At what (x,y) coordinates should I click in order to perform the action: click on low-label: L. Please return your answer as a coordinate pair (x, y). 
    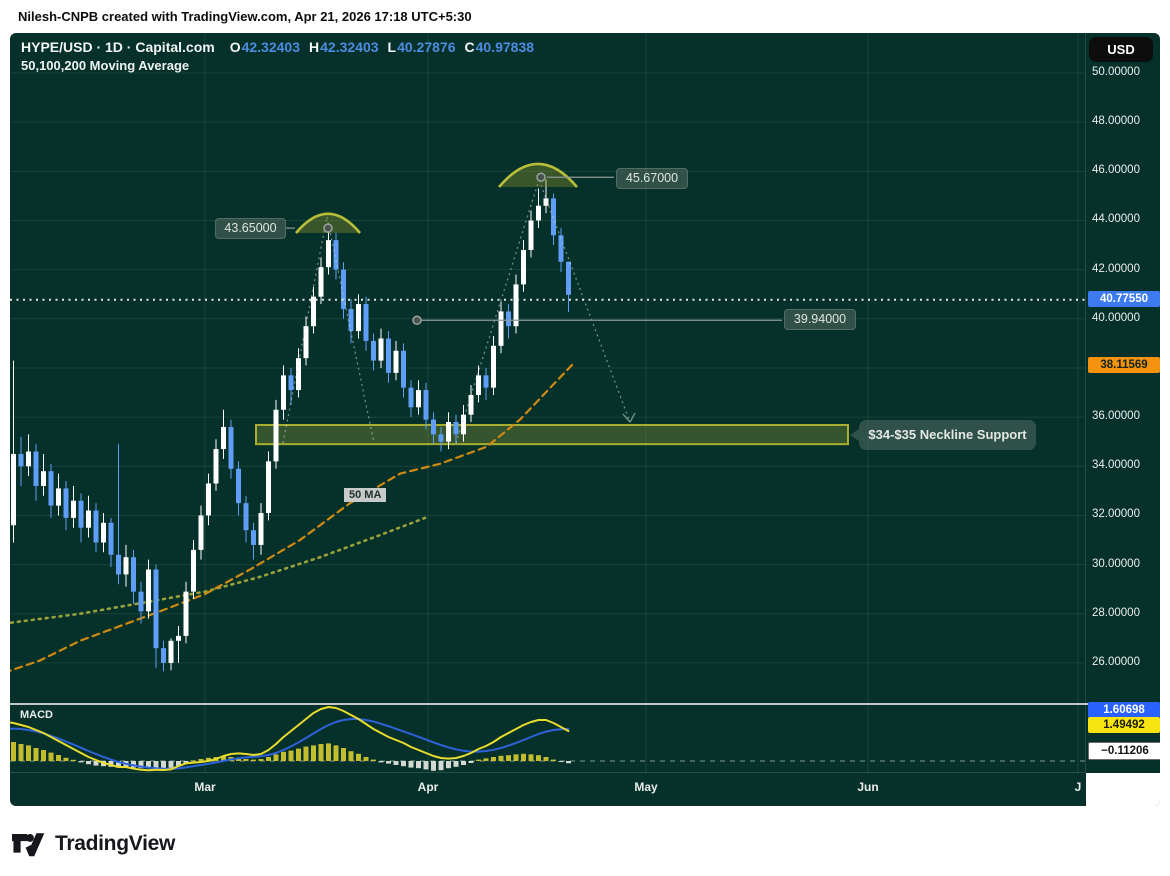
    Looking at the image, I should click on (392, 47).